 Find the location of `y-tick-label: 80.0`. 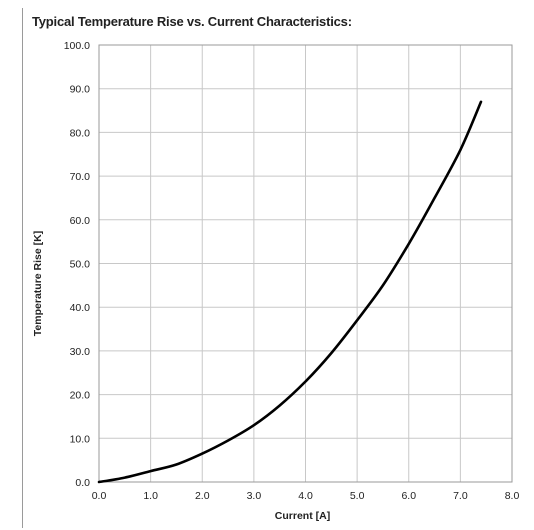

y-tick-label: 80.0 is located at coordinates (80, 133).